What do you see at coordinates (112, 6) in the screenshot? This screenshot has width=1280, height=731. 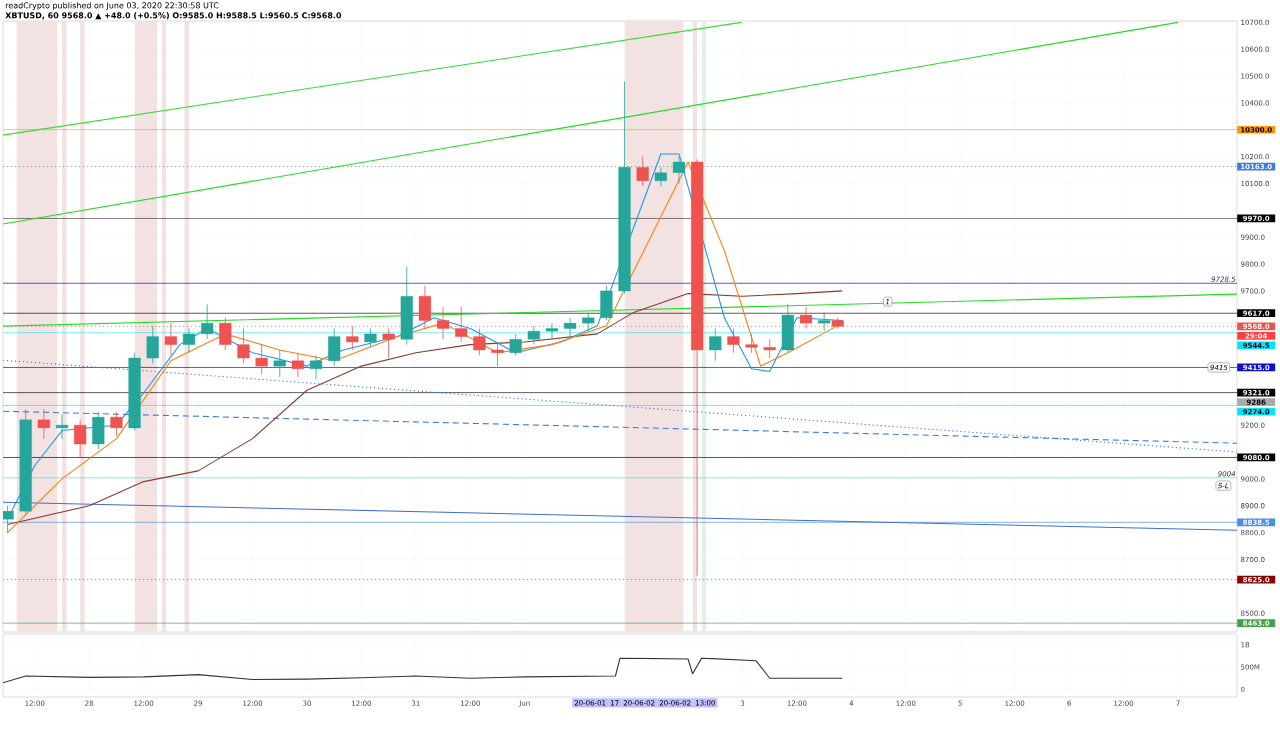 I see `chart-title: readCrypto published on June 03, 2020 22:30:58 UTC` at bounding box center [112, 6].